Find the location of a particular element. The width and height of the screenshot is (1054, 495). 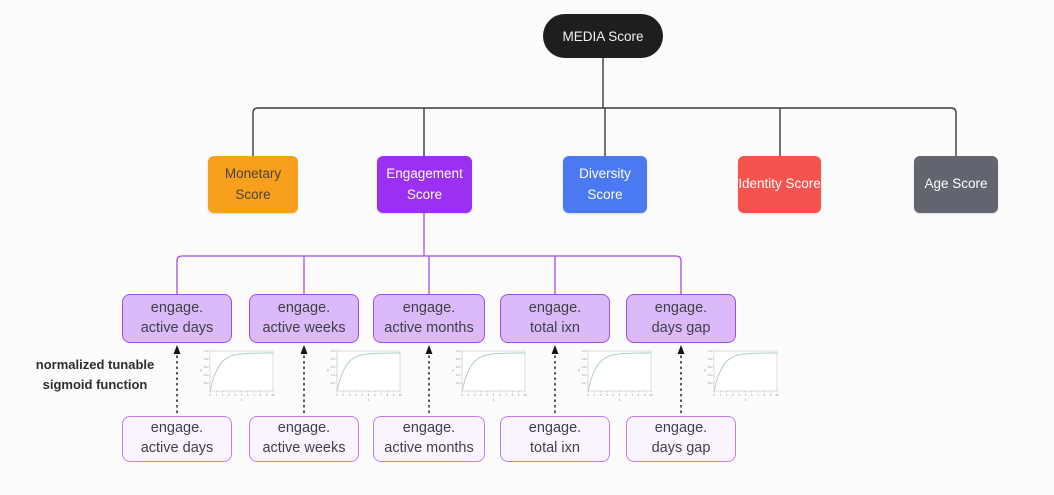

input-engage-total-ixn: engage. total ixn is located at coordinates (555, 439).